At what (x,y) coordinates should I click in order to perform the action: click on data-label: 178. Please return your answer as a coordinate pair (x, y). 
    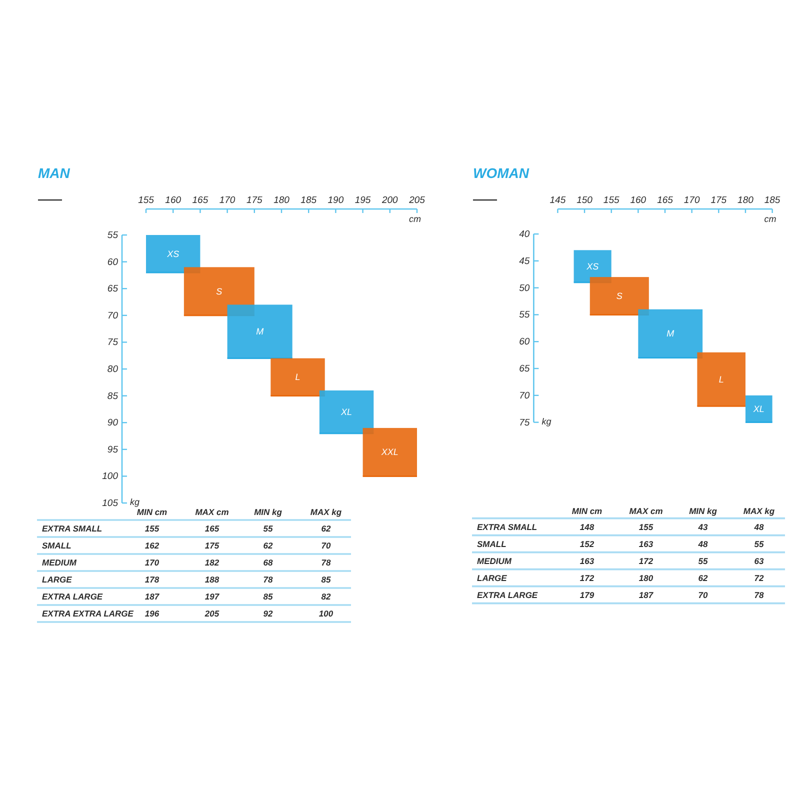
    Looking at the image, I should click on (152, 579).